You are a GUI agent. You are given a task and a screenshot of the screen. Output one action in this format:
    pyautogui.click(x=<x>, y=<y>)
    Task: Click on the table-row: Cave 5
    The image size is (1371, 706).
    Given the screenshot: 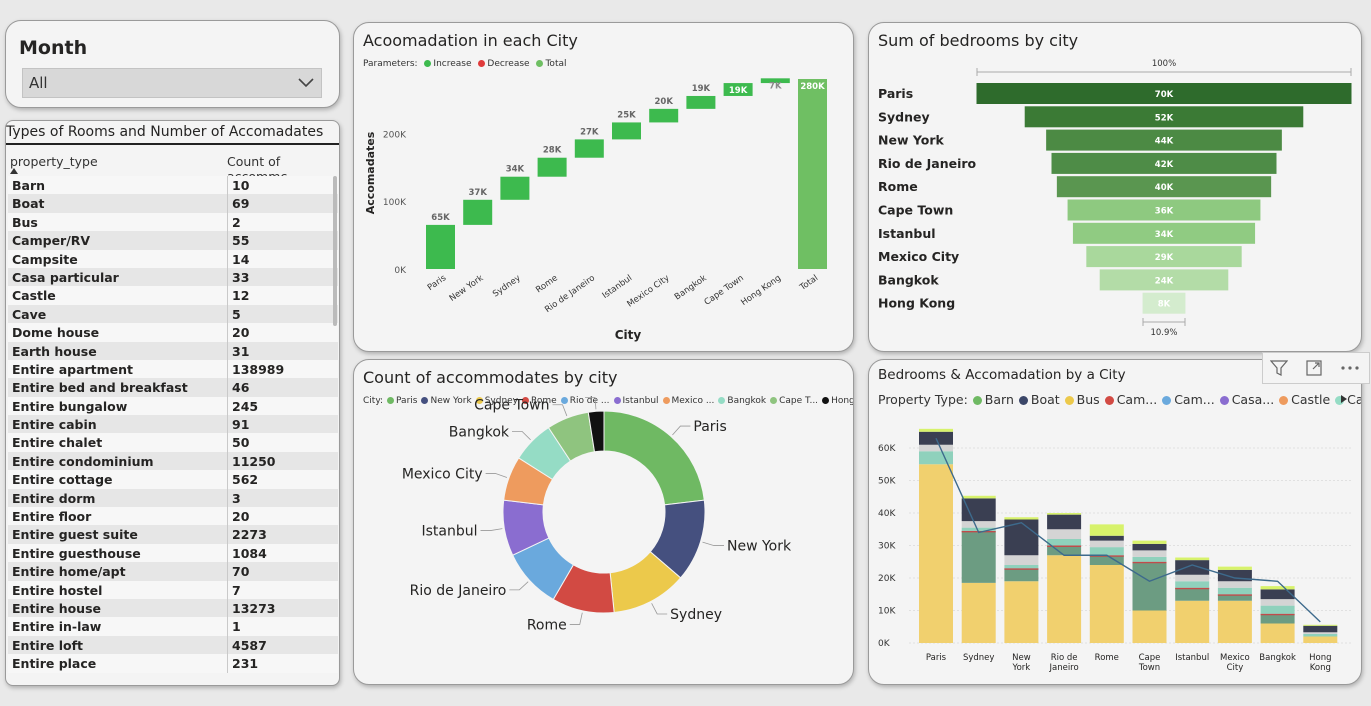 What is the action you would take?
    pyautogui.click(x=173, y=314)
    